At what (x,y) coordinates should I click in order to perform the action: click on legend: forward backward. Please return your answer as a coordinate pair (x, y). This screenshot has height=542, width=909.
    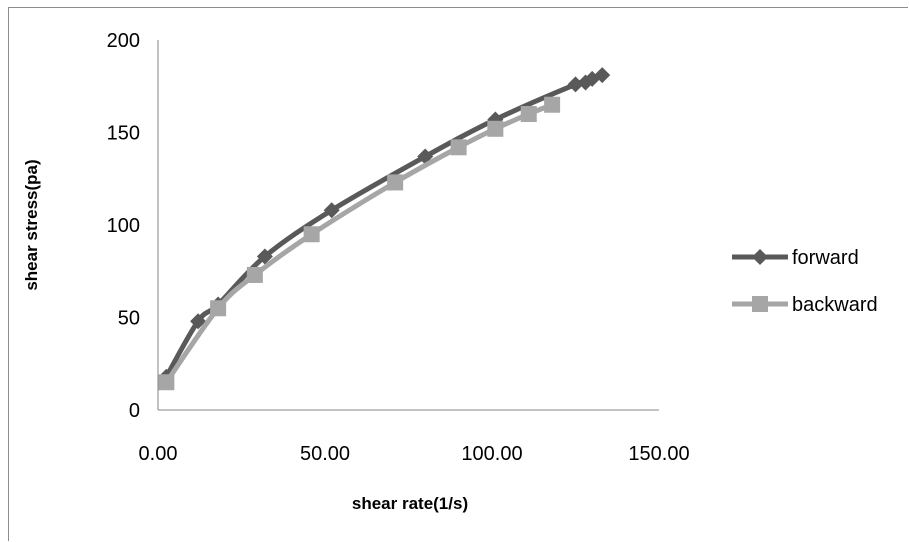
    Looking at the image, I should click on (805, 281).